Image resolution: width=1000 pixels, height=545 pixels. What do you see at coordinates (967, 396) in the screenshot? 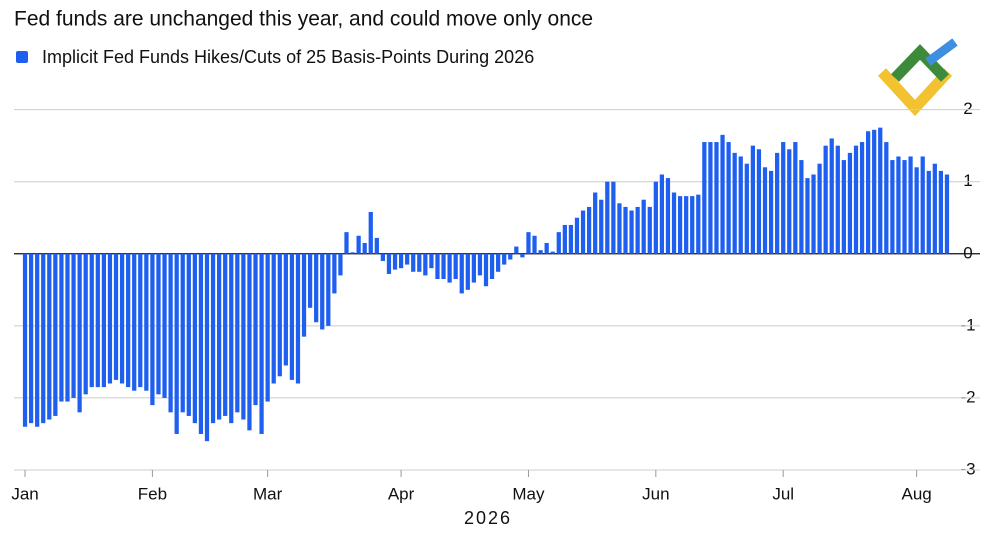
I see `y-tick-label: -2` at bounding box center [967, 396].